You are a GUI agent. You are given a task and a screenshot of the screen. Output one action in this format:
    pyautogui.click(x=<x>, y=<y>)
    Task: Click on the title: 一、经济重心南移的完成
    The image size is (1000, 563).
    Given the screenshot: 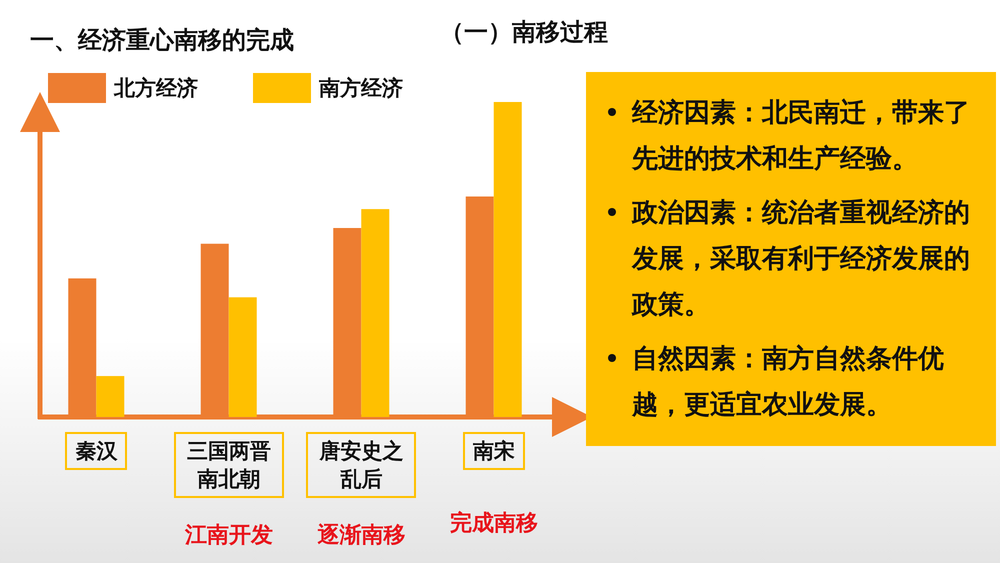 What is the action you would take?
    pyautogui.click(x=162, y=40)
    